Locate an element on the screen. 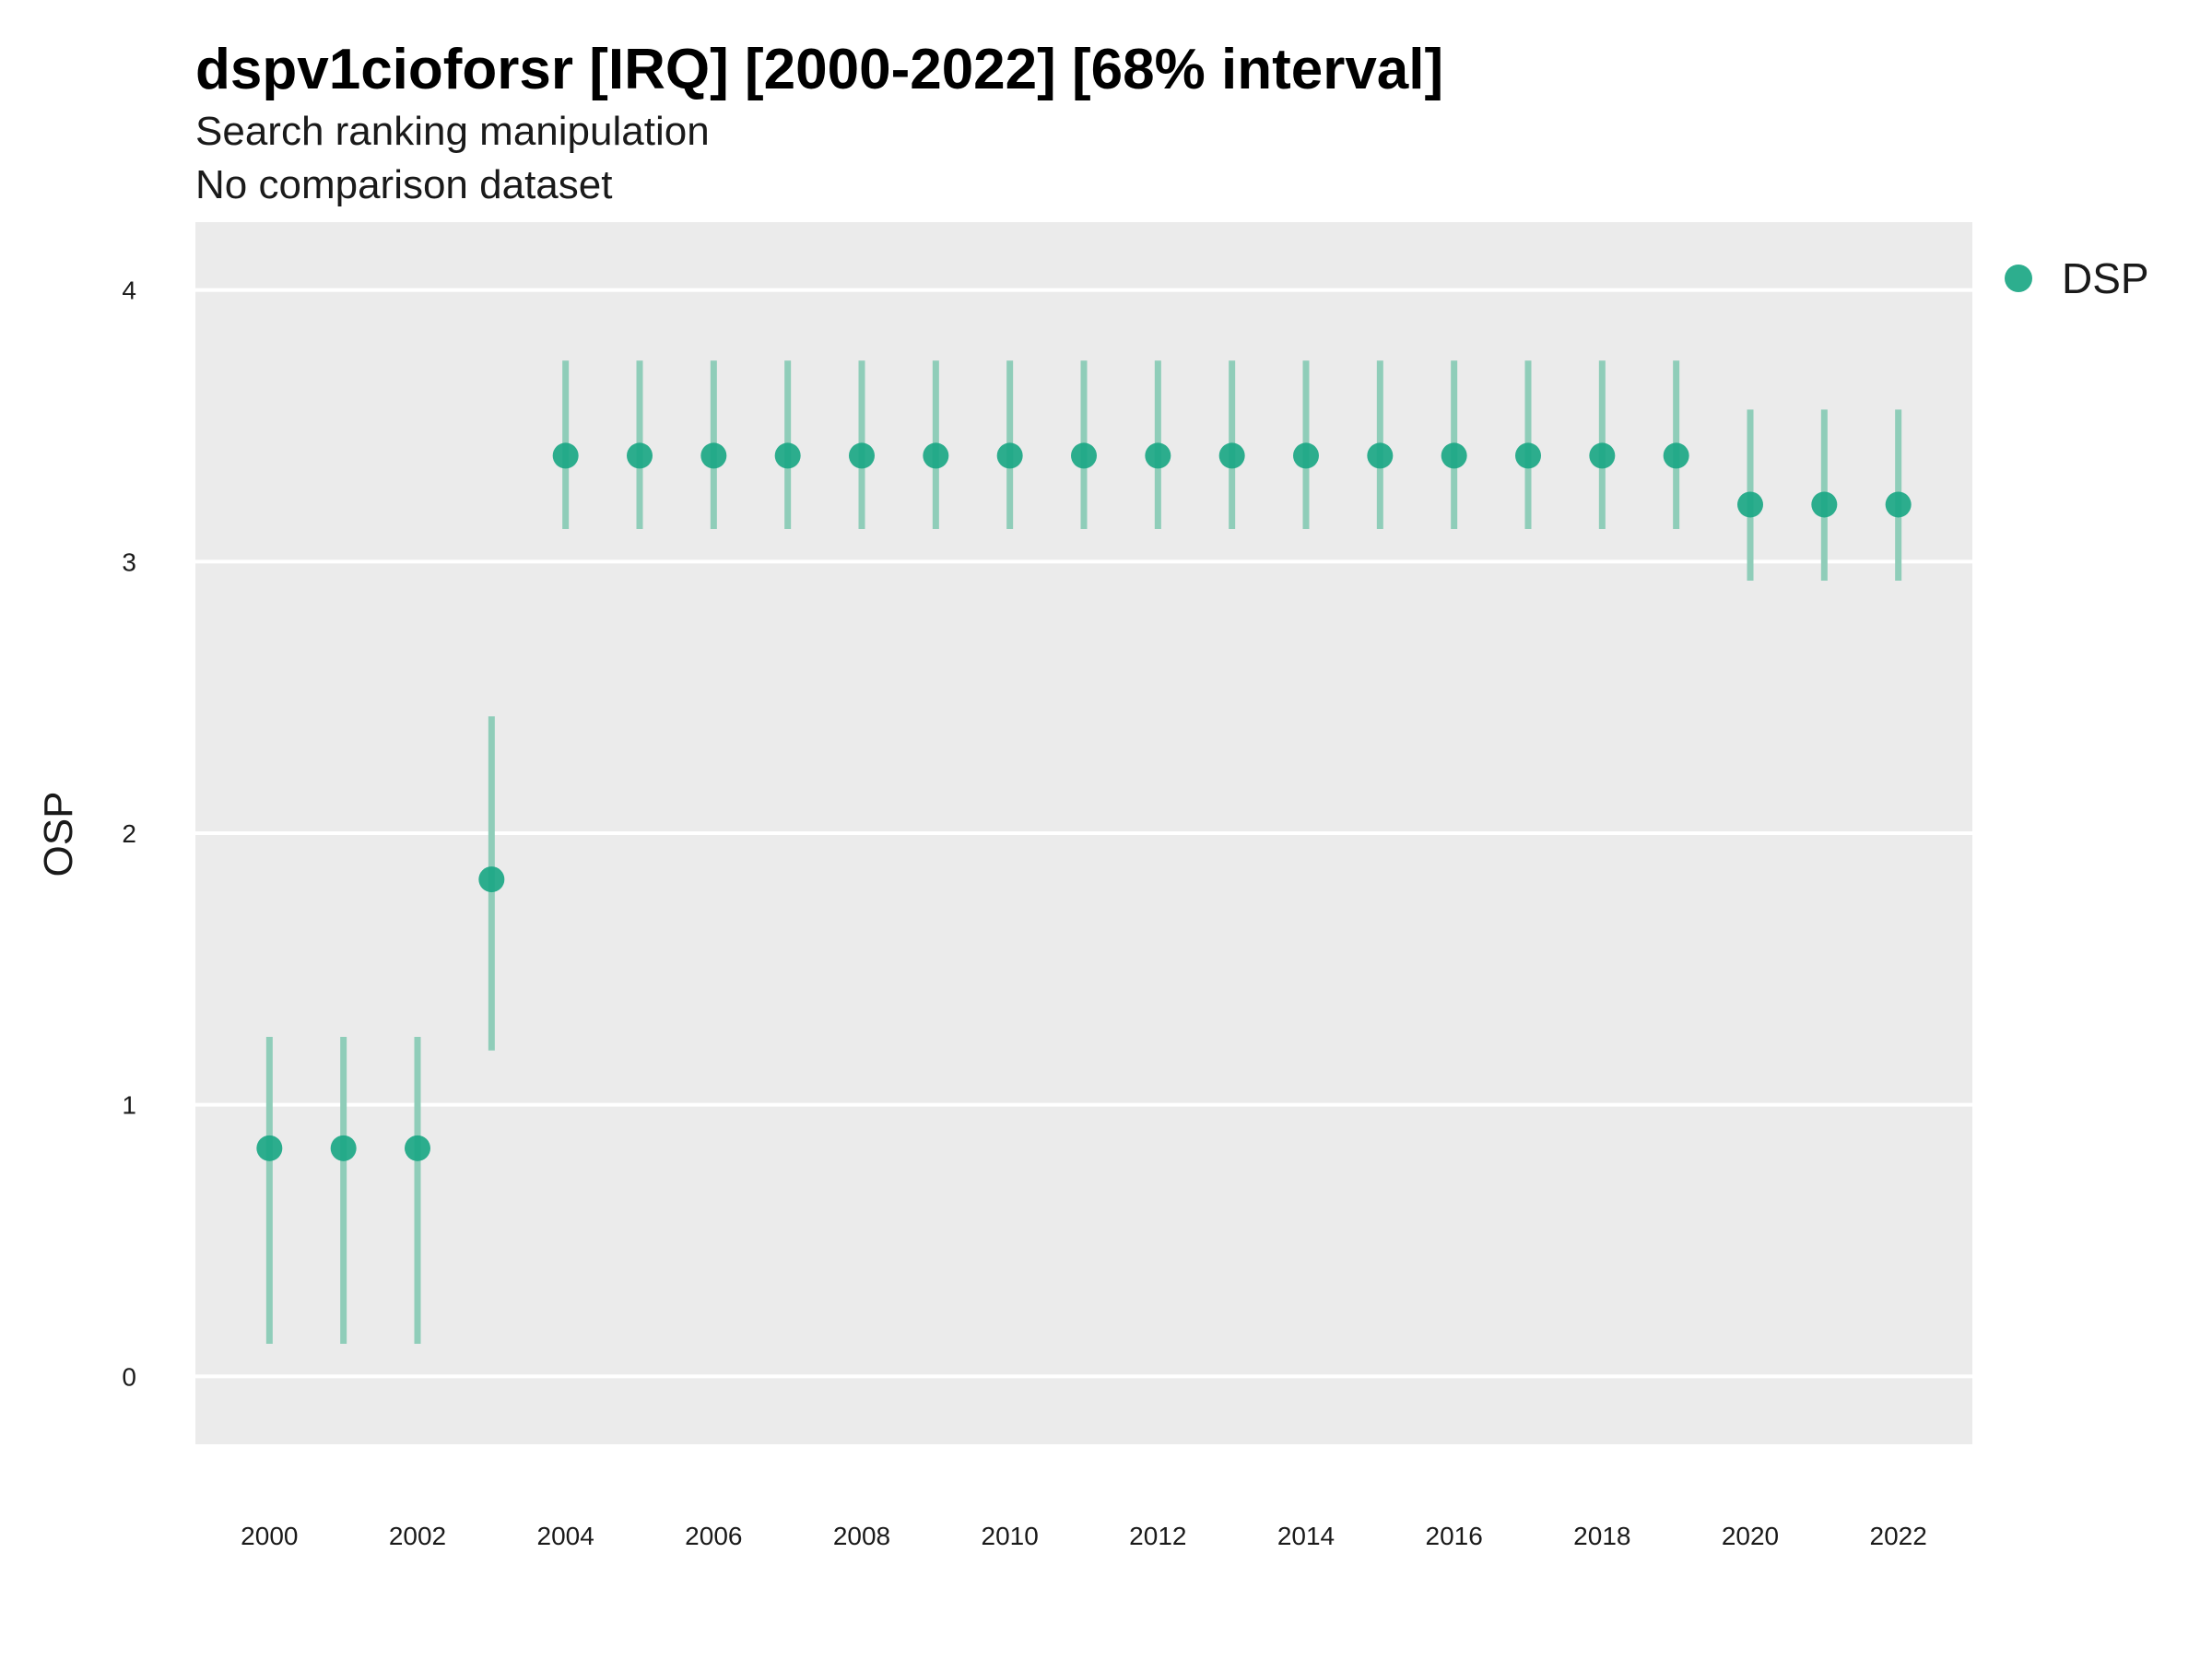  x-tick-label: 2010 is located at coordinates (1010, 1536).